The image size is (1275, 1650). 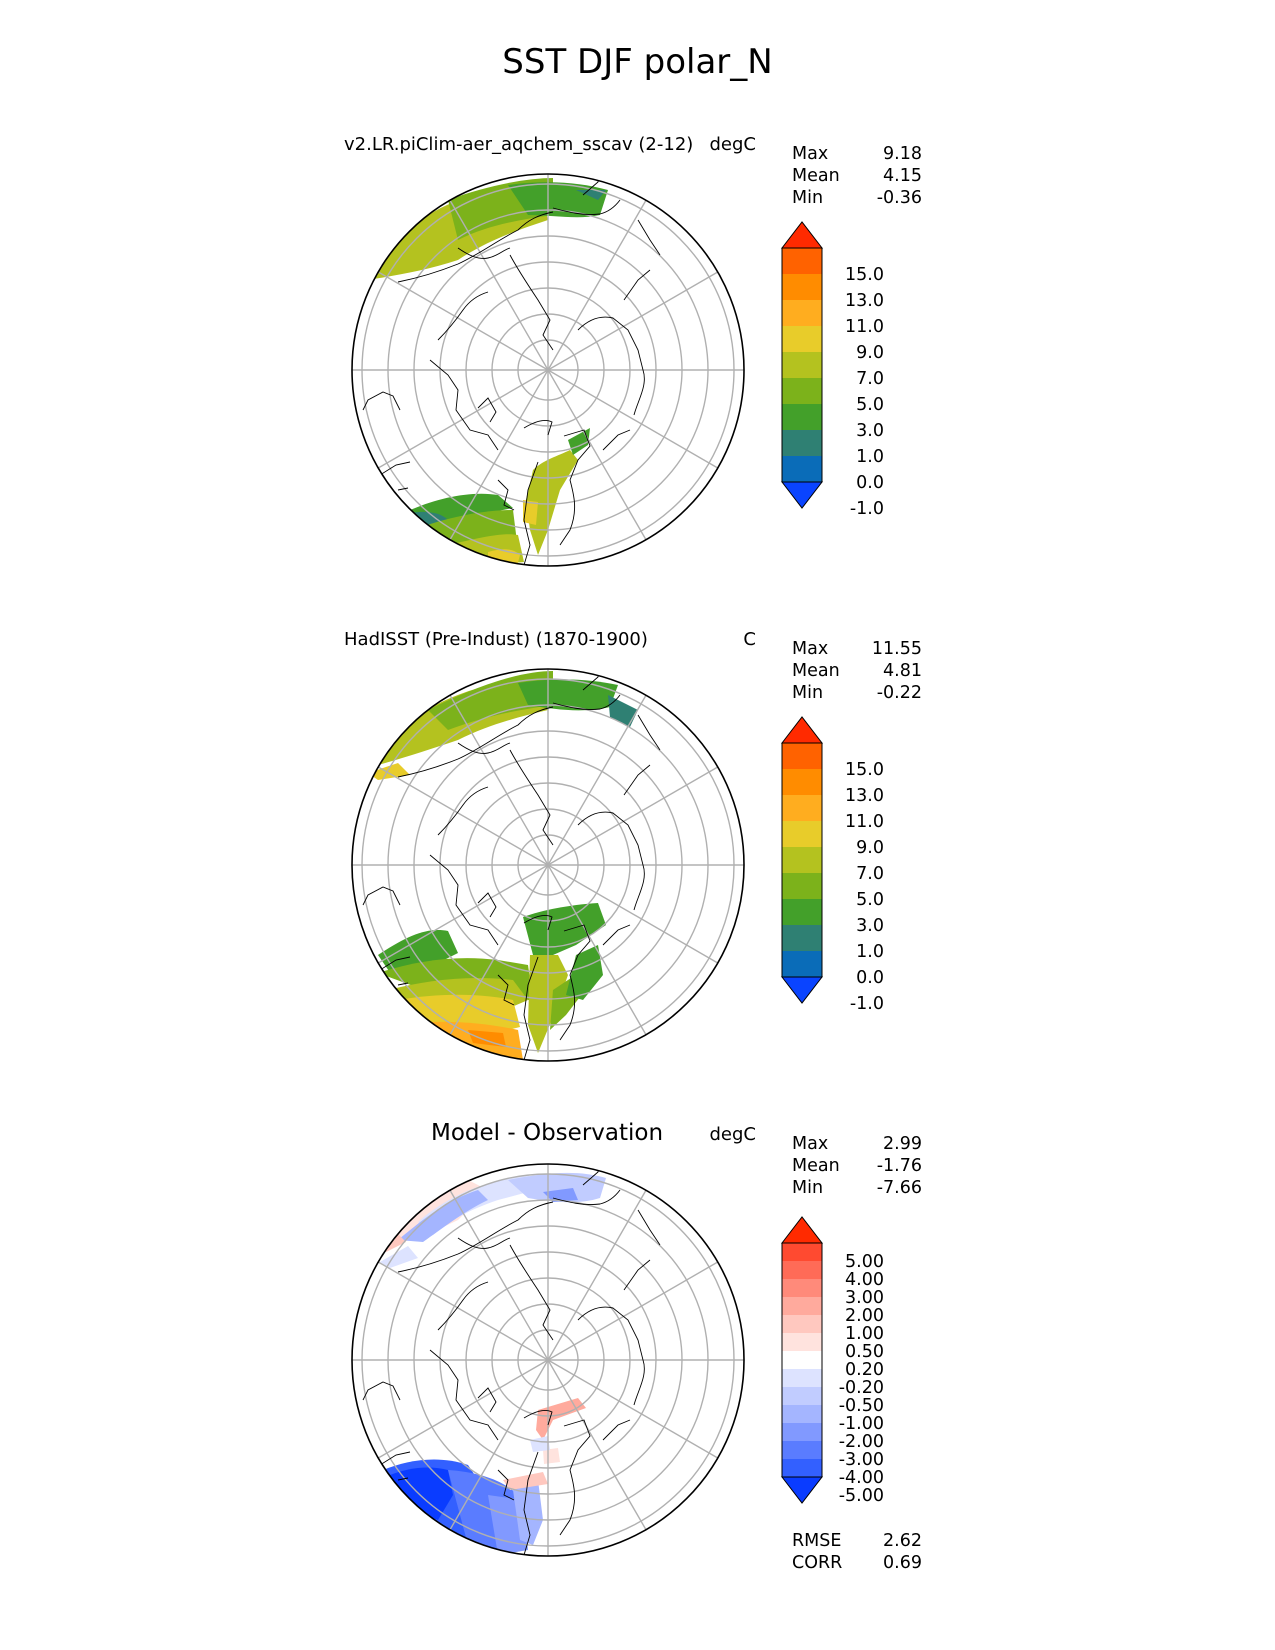 What do you see at coordinates (899, 1166) in the screenshot?
I see `mean-value: -1.76` at bounding box center [899, 1166].